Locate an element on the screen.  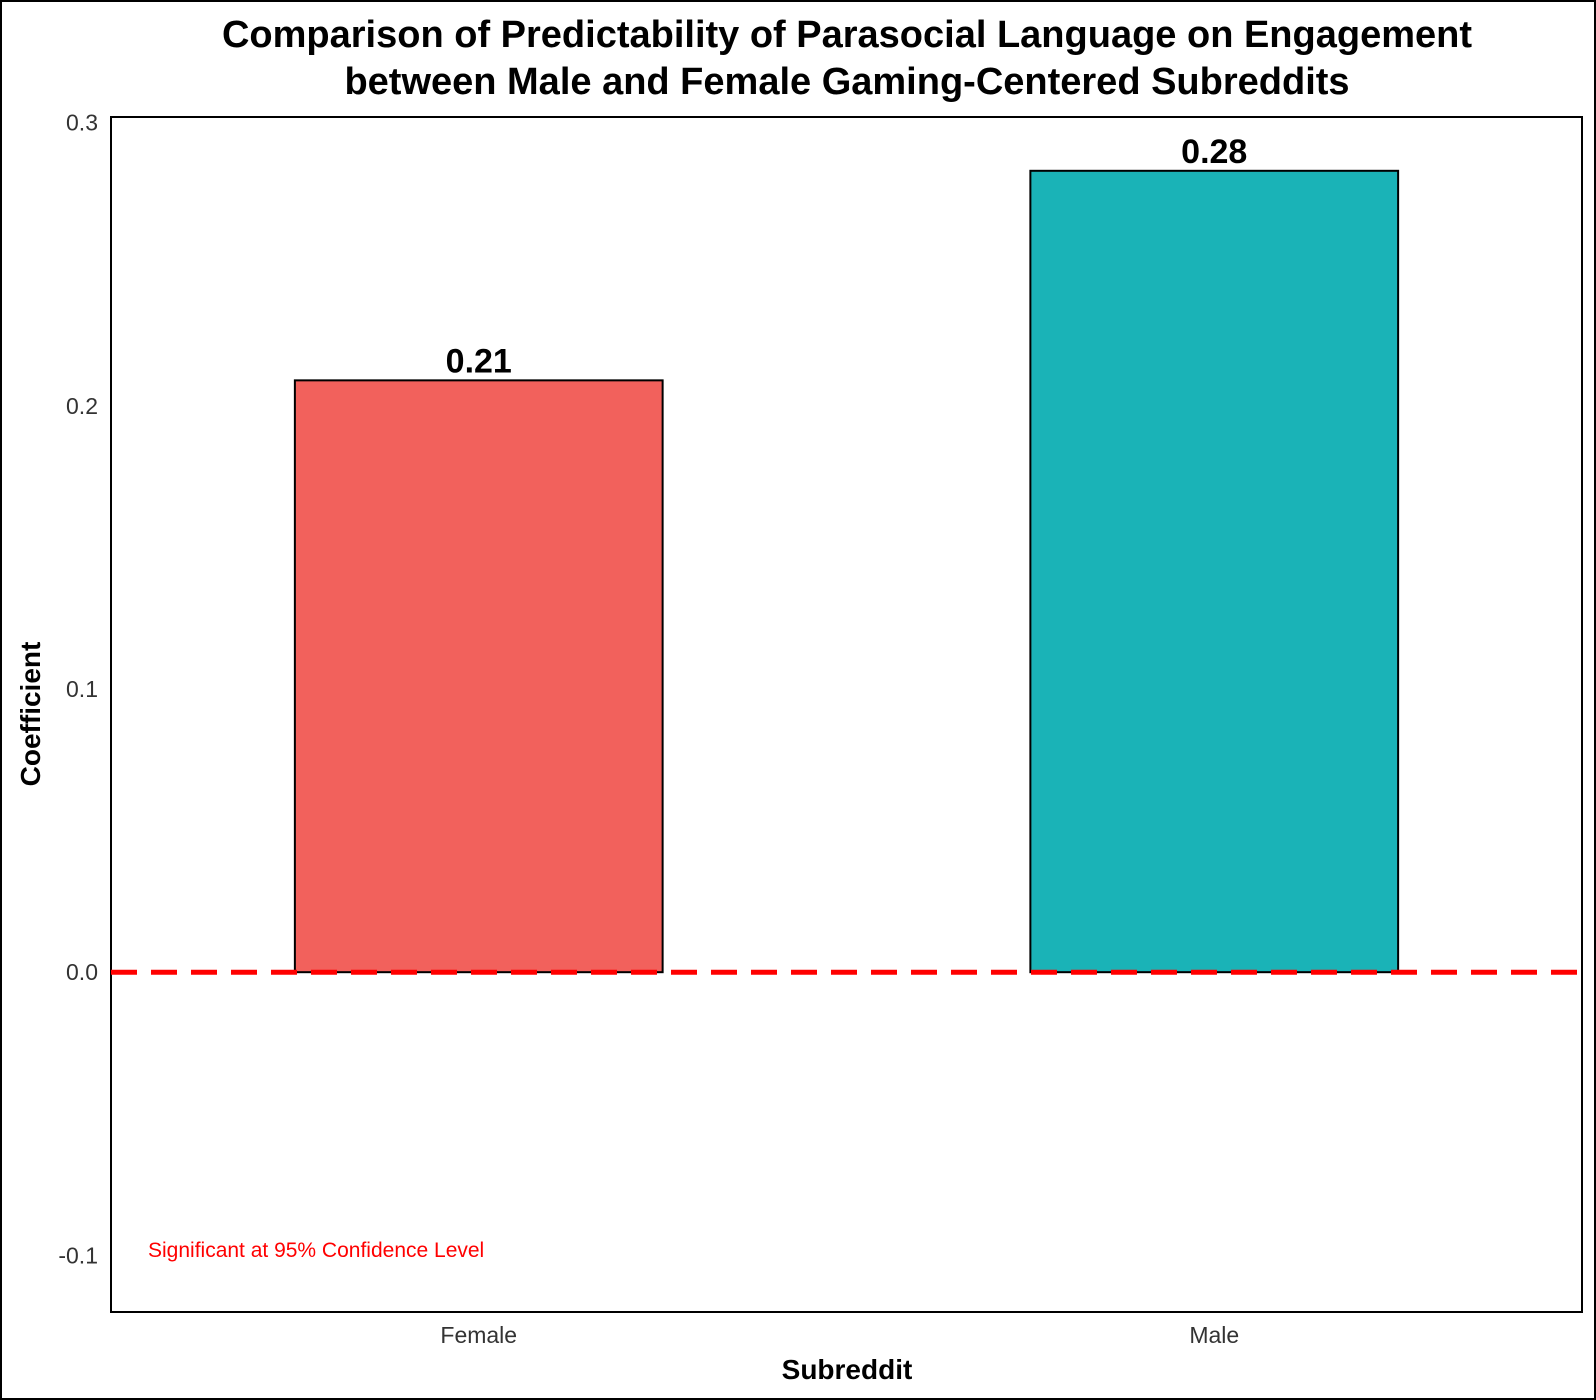
bar-value-label: 0.28 is located at coordinates (1214, 152).